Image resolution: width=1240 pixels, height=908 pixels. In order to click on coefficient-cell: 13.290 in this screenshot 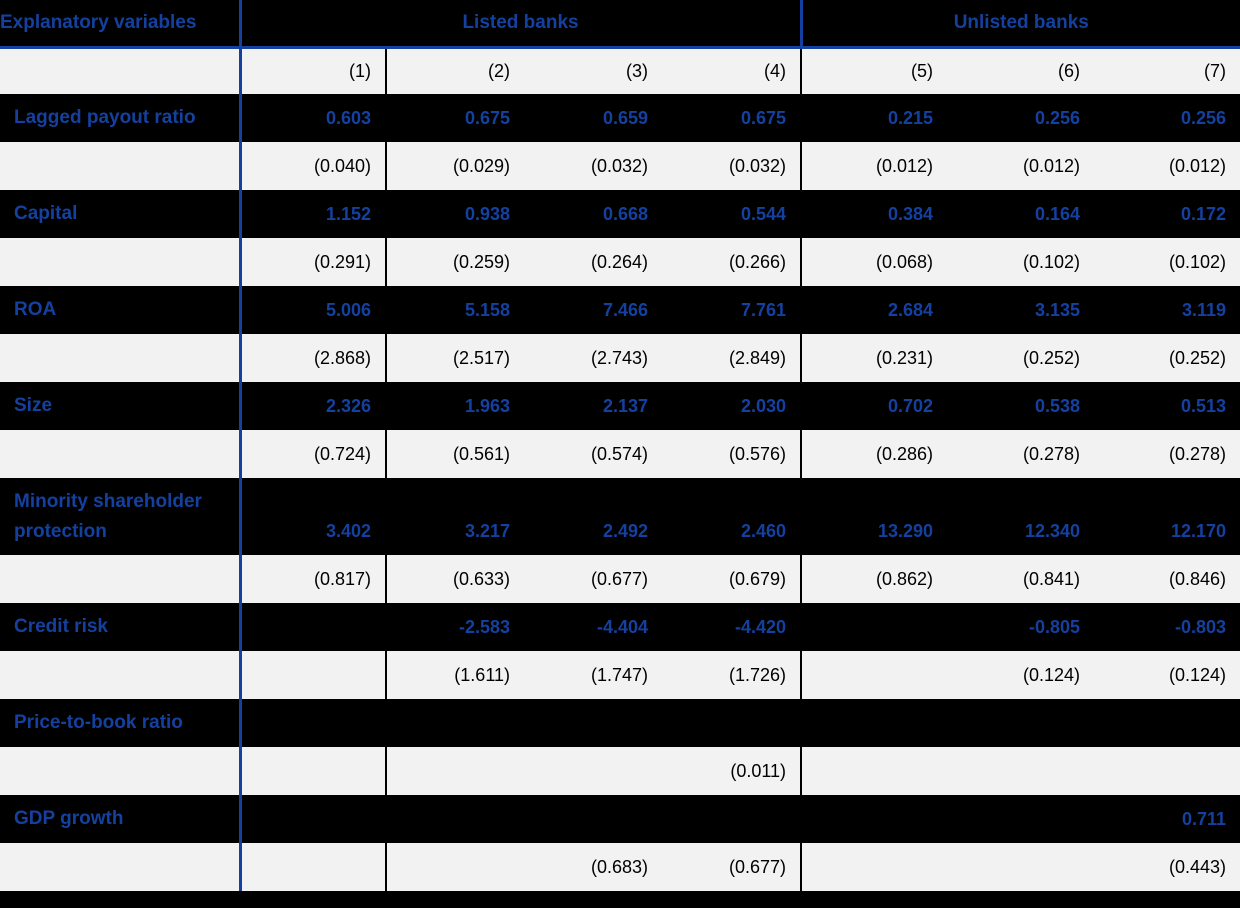, I will do `click(905, 531)`.